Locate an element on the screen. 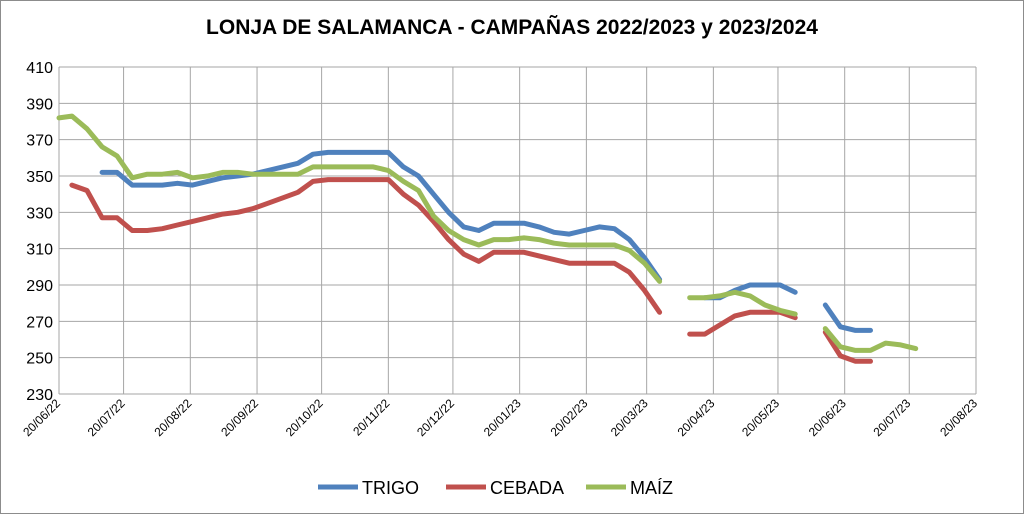  legend: TRIGO CEBADA MAÍZ is located at coordinates (495, 488).